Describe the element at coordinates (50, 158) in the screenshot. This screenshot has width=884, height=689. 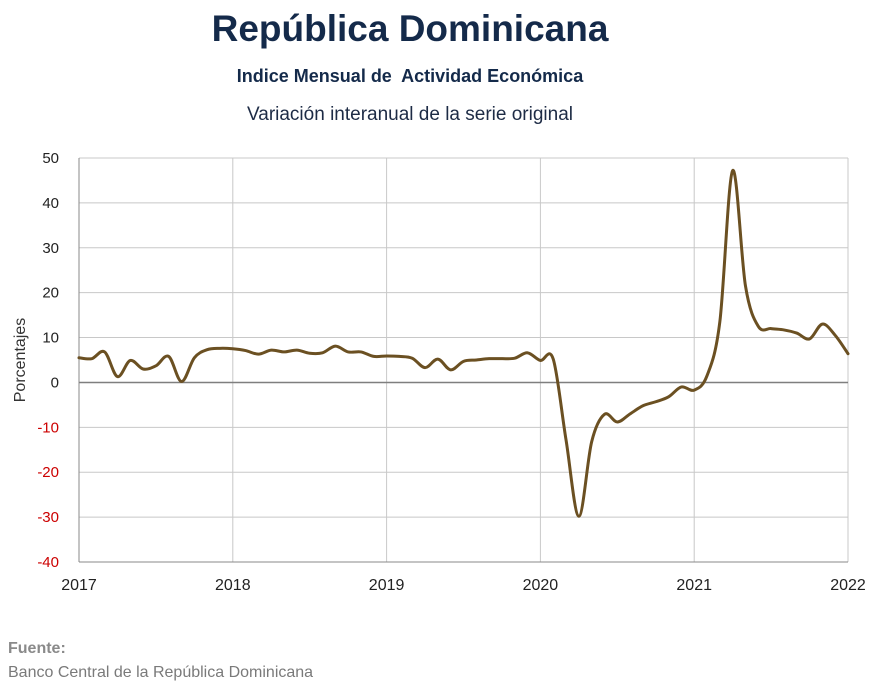
I see `y-tick-label: 50` at that location.